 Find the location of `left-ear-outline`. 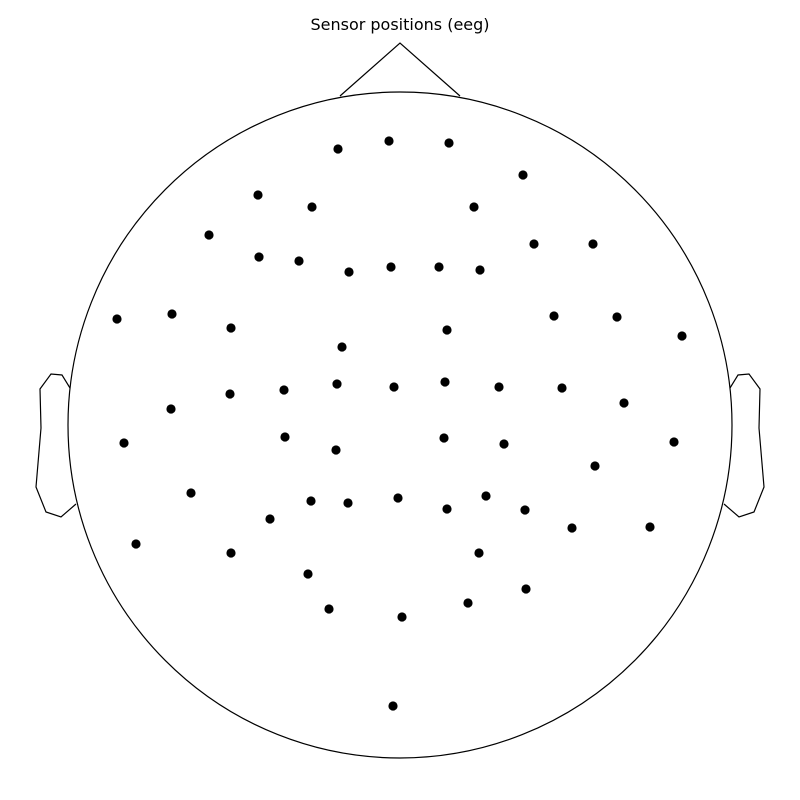

left-ear-outline is located at coordinates (56, 445).